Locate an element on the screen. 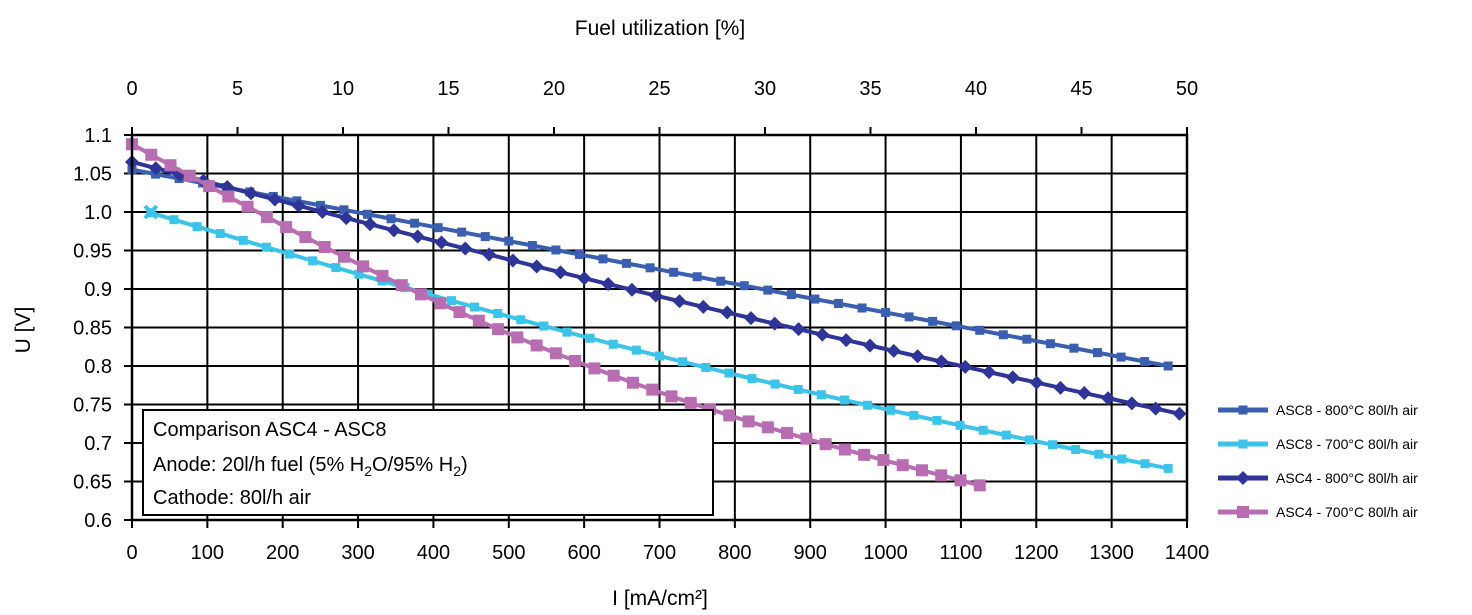 This screenshot has height=615, width=1472. x-axis-title: I [mA/cm²] is located at coordinates (660, 598).